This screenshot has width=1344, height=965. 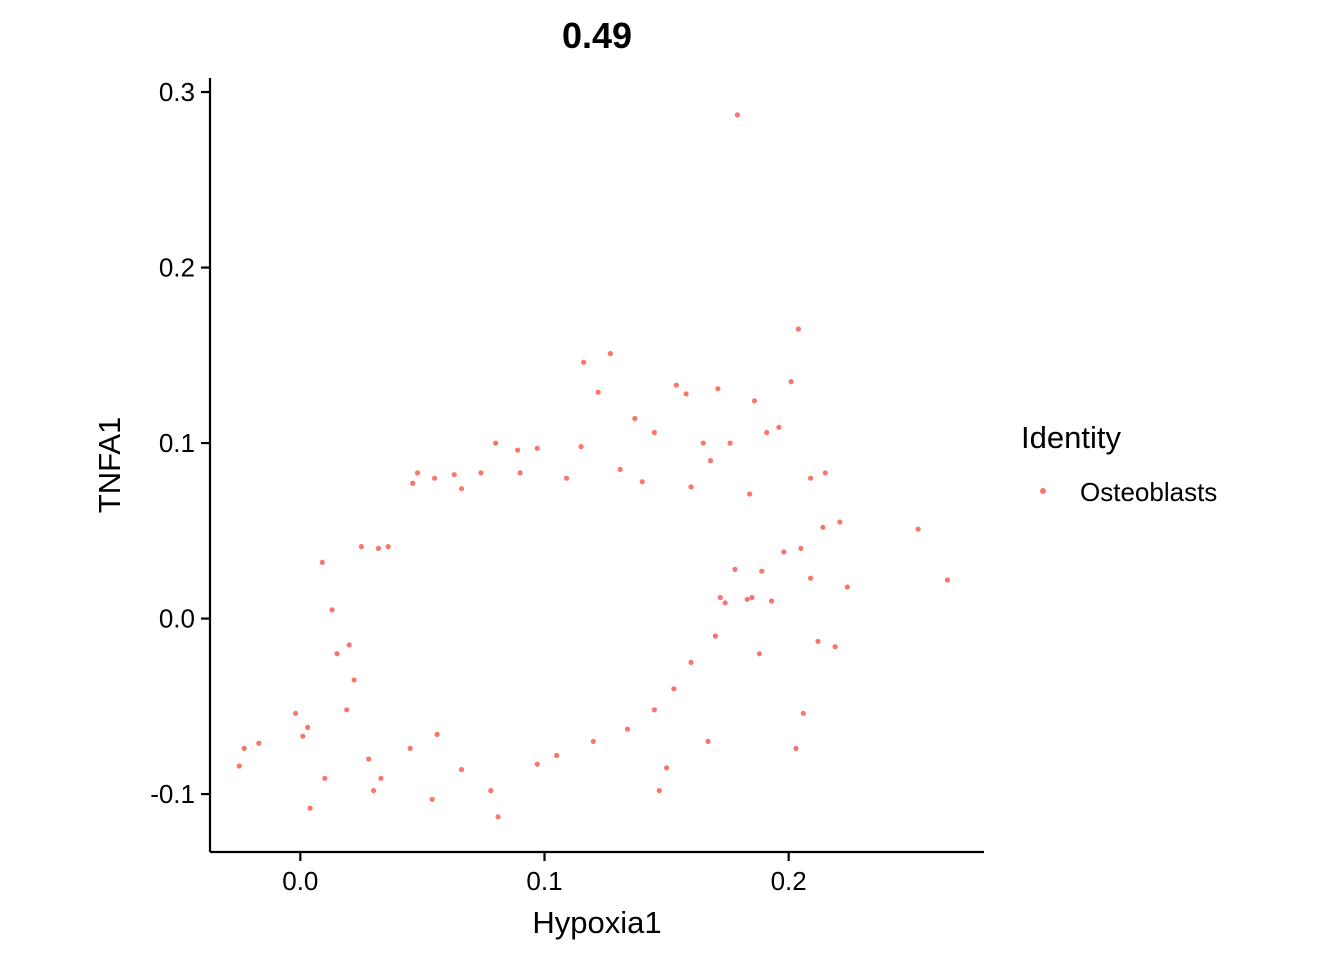 What do you see at coordinates (1071, 437) in the screenshot?
I see `legend-title: Identity` at bounding box center [1071, 437].